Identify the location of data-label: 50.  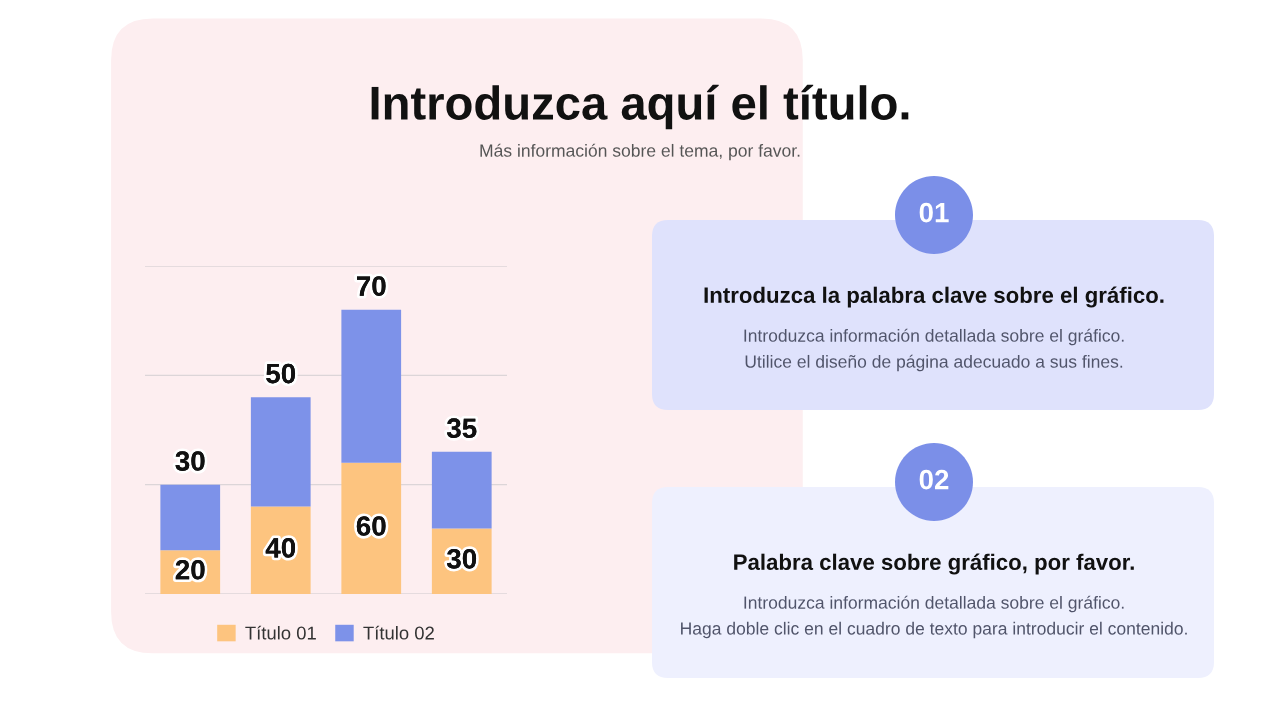
(281, 373).